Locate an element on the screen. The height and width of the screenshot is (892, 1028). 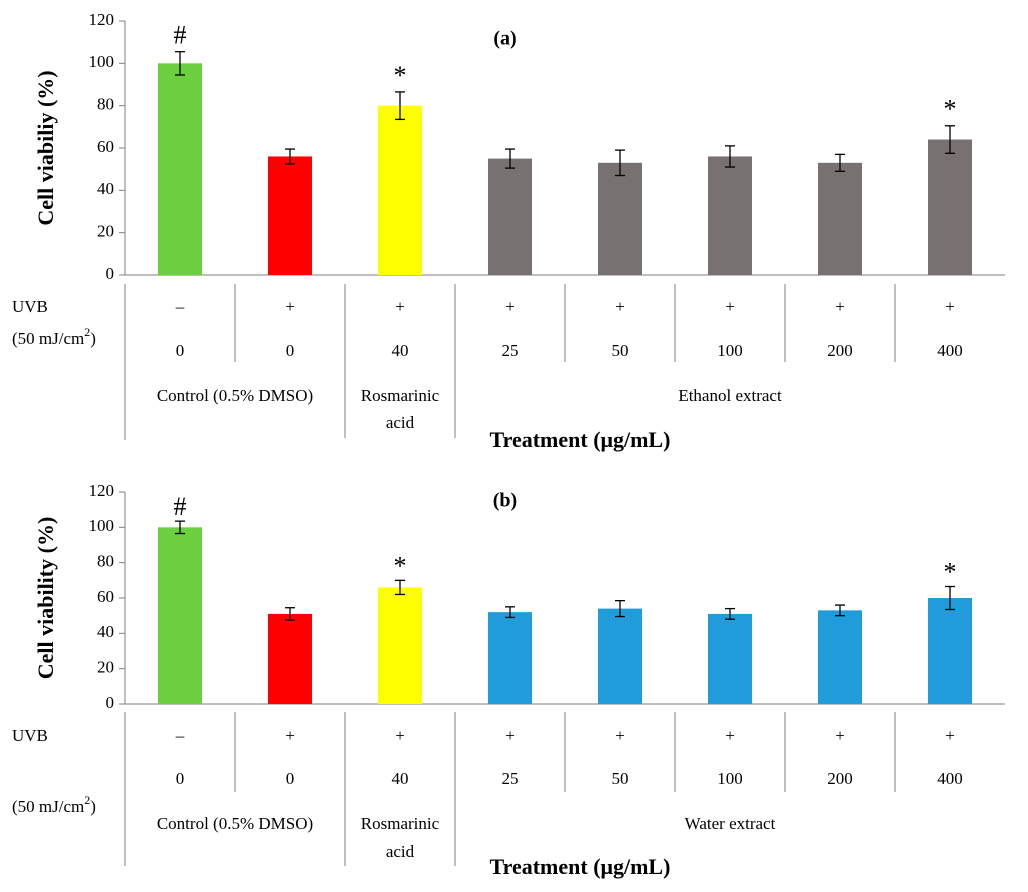
chart-title: (a) is located at coordinates (504, 39).